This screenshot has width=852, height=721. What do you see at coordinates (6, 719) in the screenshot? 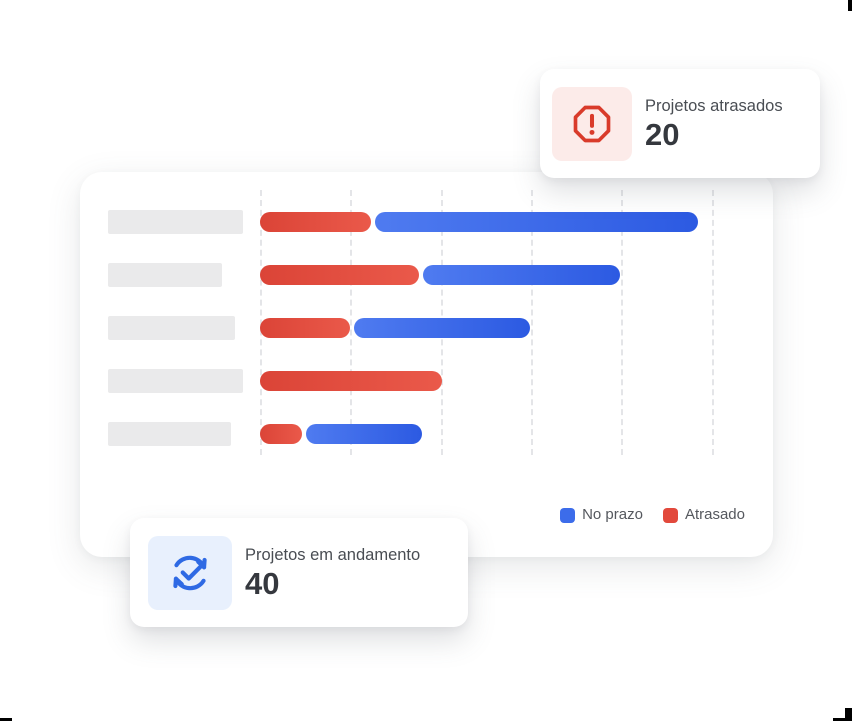
I see `crop-mark-bottom-left` at bounding box center [6, 719].